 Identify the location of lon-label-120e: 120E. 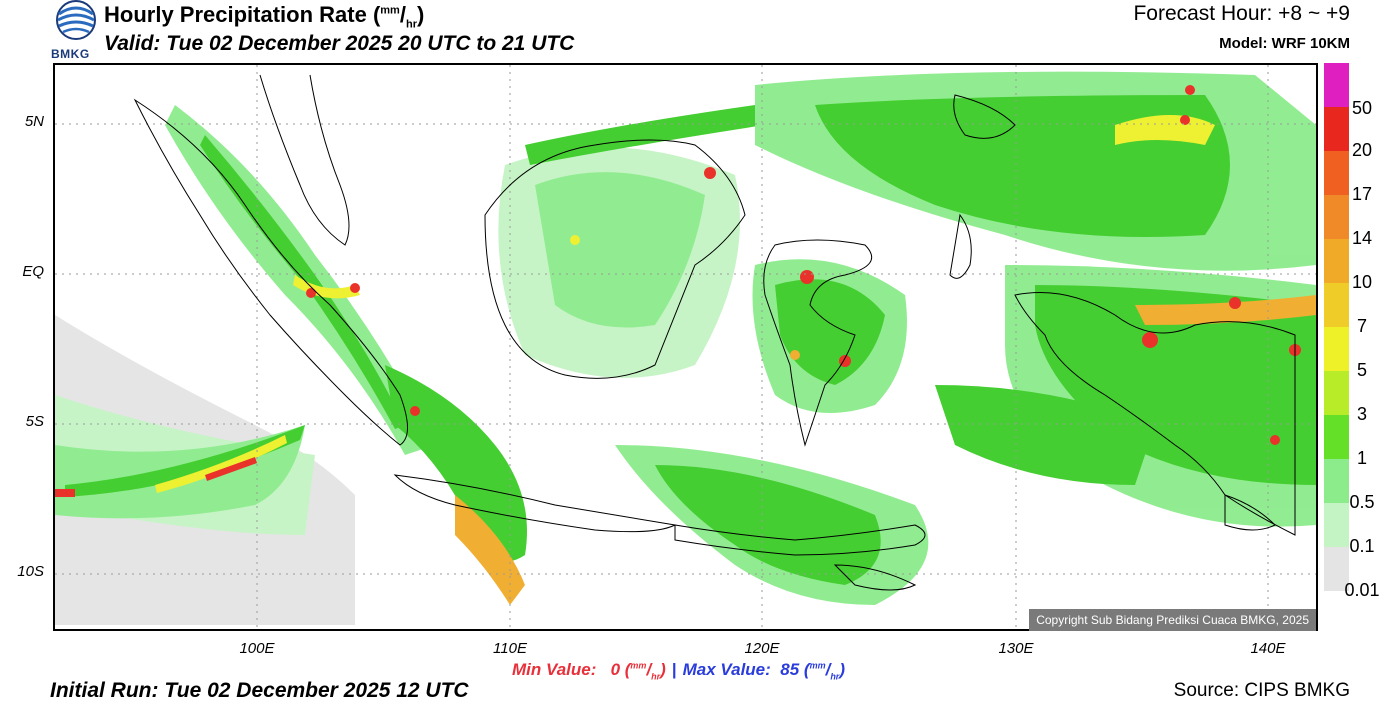
(762, 648).